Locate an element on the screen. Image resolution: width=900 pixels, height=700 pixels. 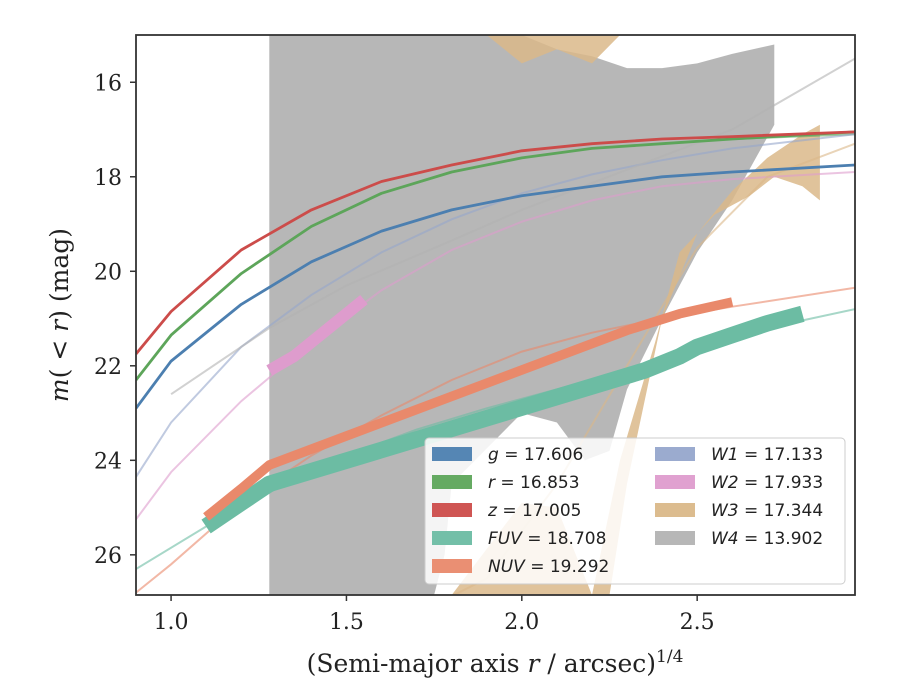
x-axis-label: (Semi-major axis r / arcsec)1/4 is located at coordinates (495, 662).